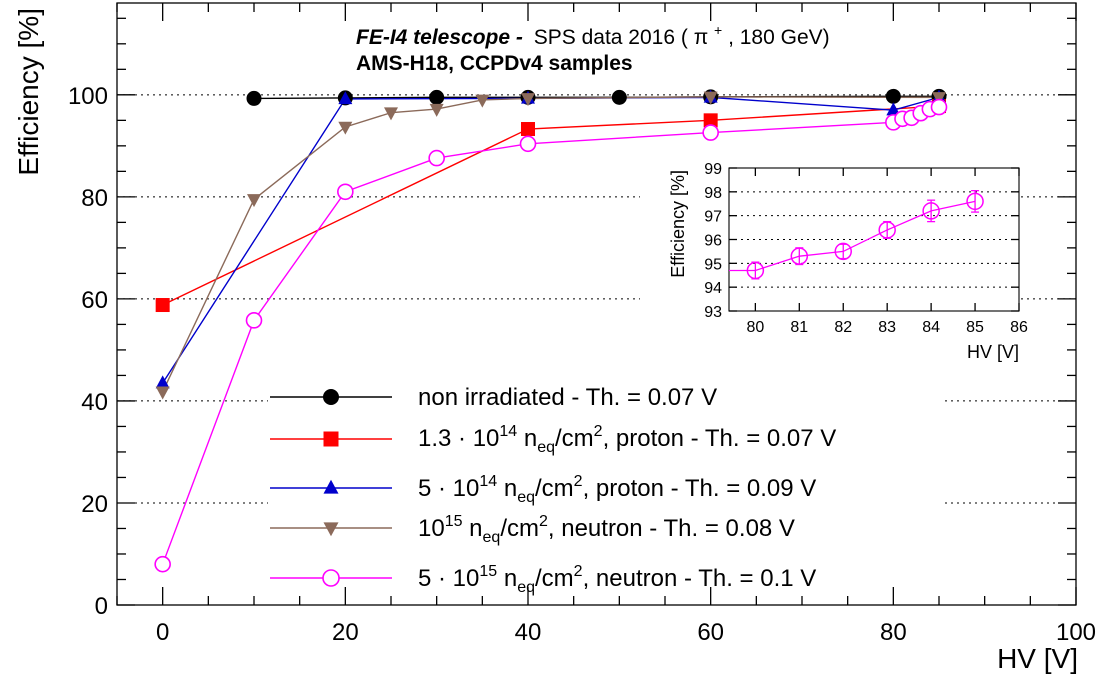 The width and height of the screenshot is (1102, 679). I want to click on inset-y-tick-label-99: 99, so click(713, 169).